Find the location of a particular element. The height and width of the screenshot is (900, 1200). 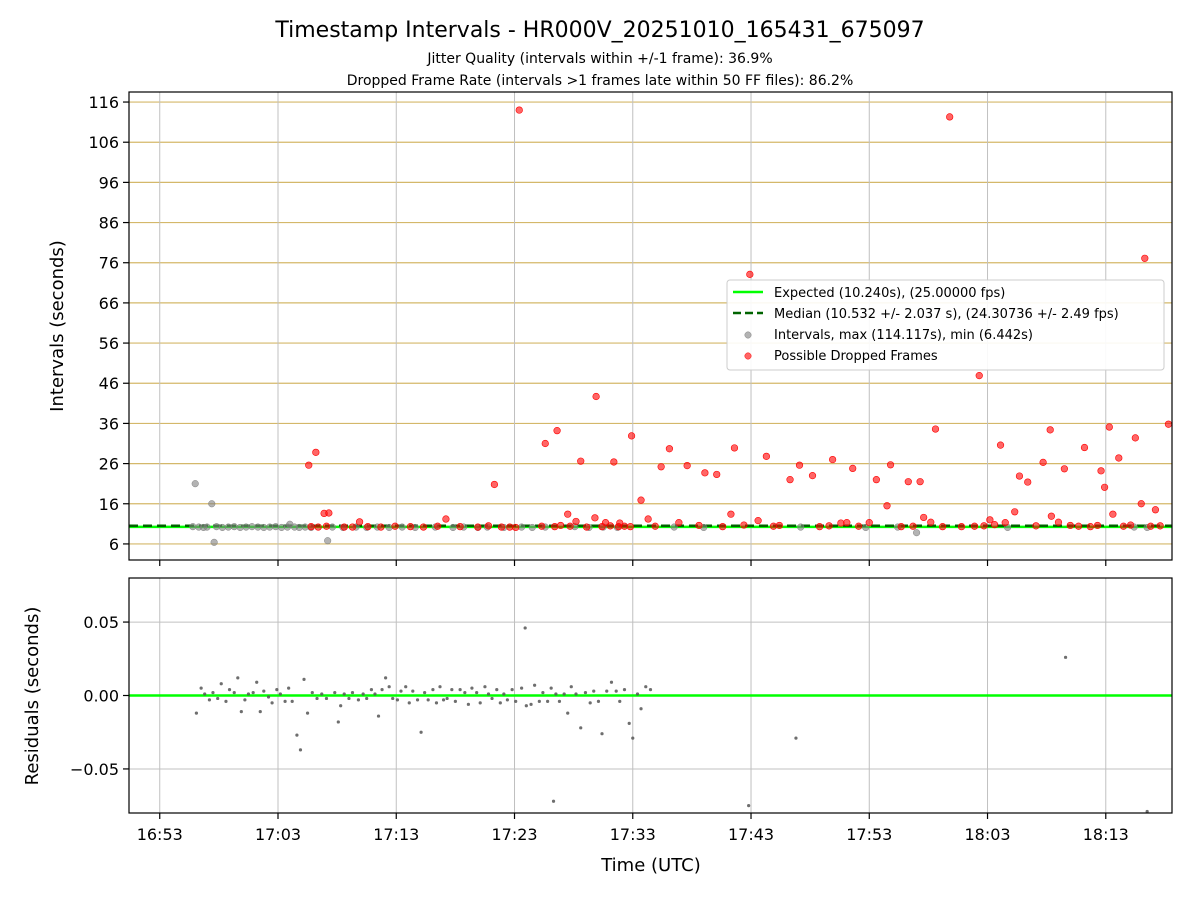

x-tick-label: 18:03 is located at coordinates (987, 834).